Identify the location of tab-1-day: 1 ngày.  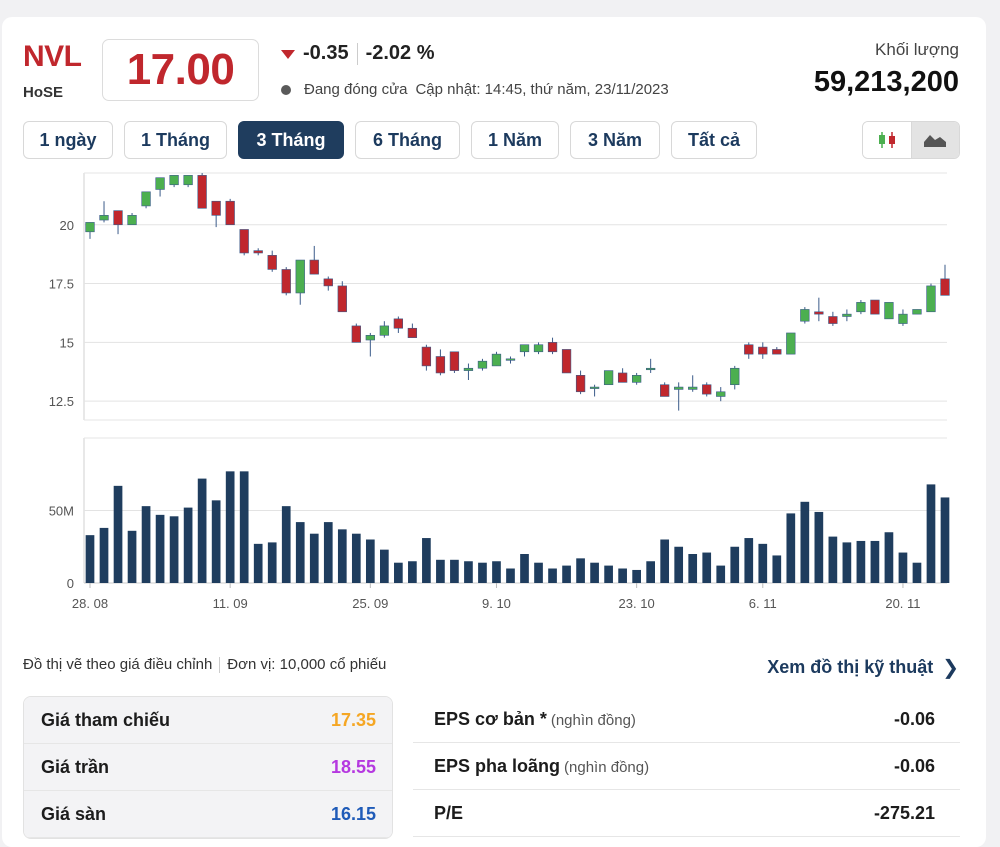
(68, 140).